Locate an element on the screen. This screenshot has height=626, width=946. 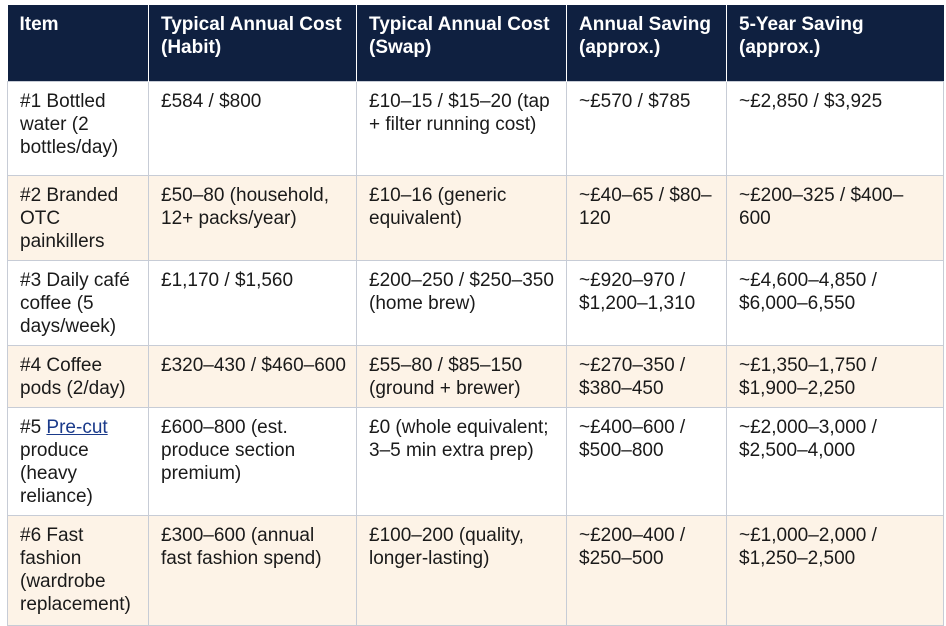
cell-five-year-saving: ~£1,000–2,000 / $1,250–2,500 is located at coordinates (835, 570).